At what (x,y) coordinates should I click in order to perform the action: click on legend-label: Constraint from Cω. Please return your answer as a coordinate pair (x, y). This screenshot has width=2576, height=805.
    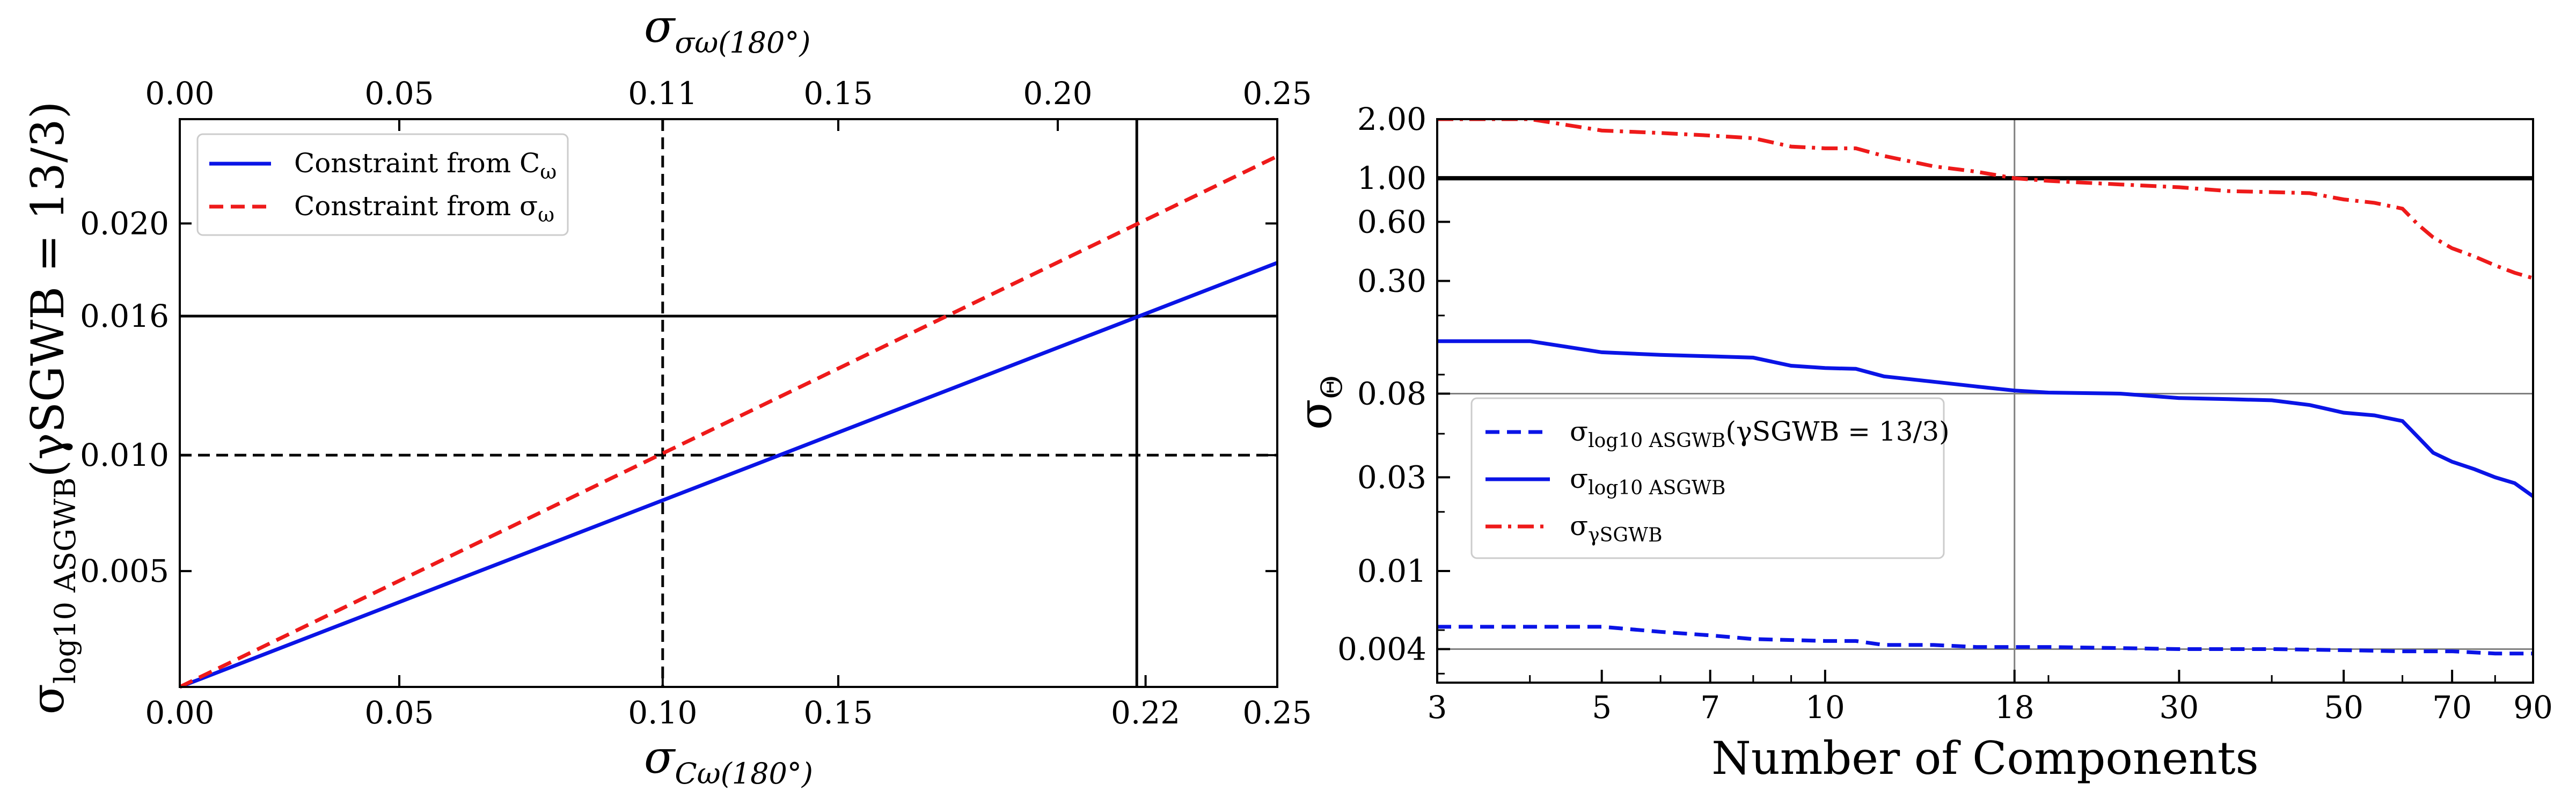
    Looking at the image, I should click on (425, 166).